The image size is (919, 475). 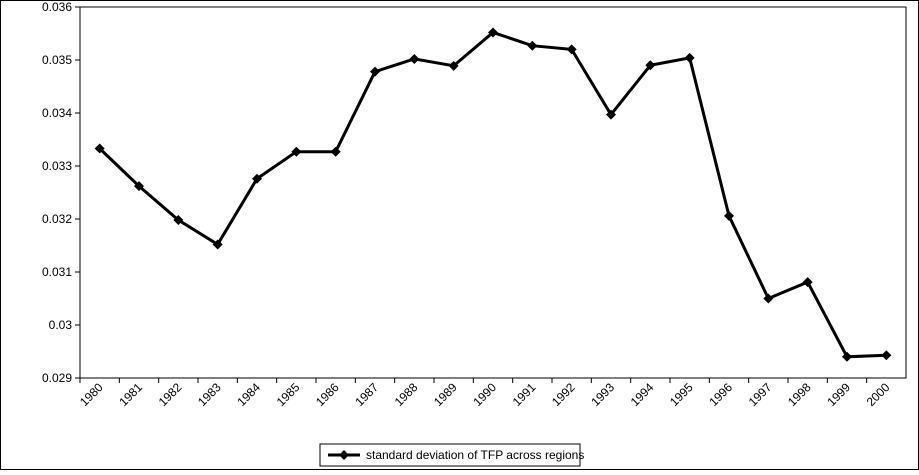 What do you see at coordinates (61, 325) in the screenshot?
I see `y-tick-label: 0.03` at bounding box center [61, 325].